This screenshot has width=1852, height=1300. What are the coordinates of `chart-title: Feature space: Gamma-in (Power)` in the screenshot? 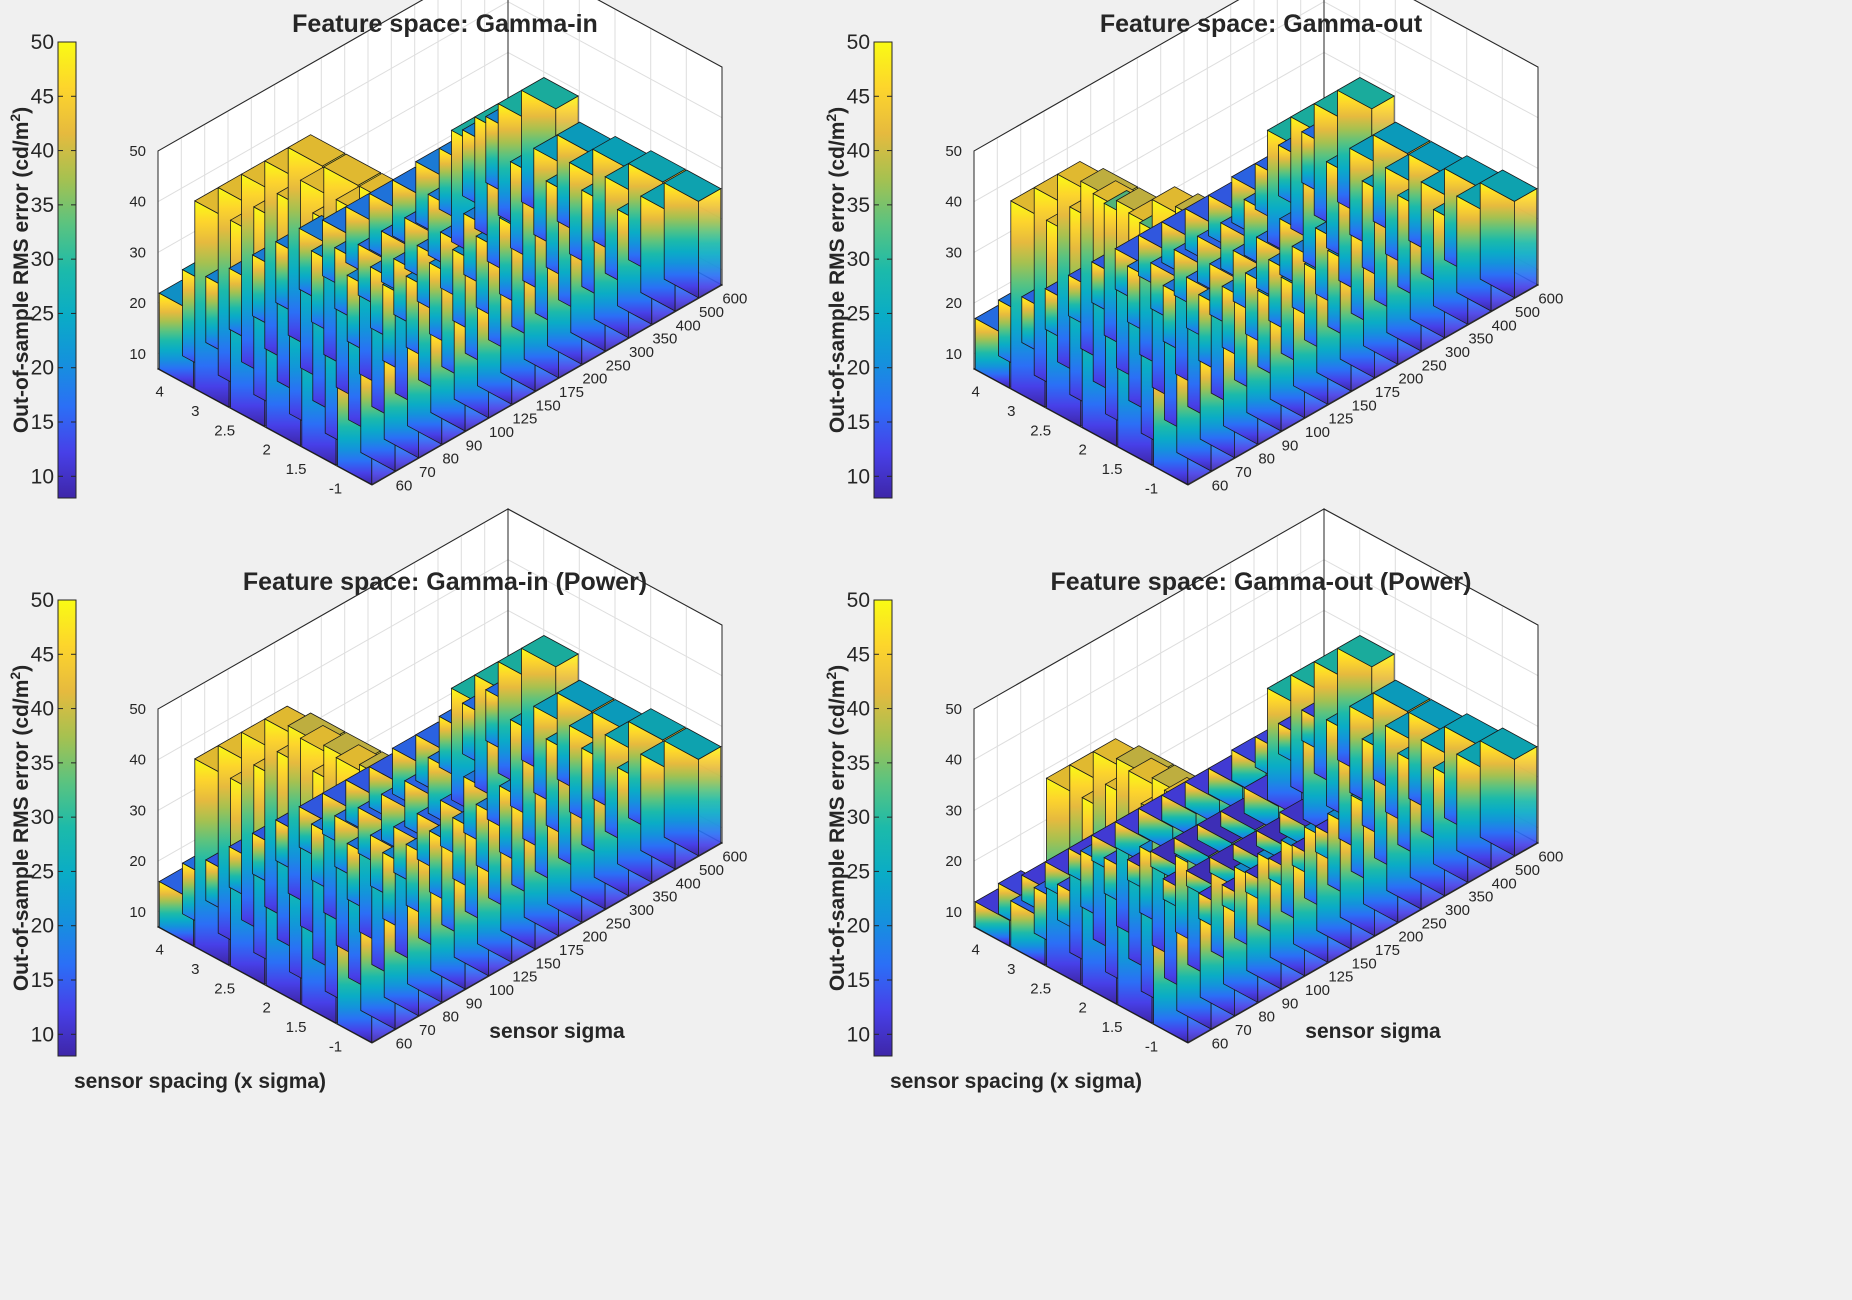 It's located at (445, 582).